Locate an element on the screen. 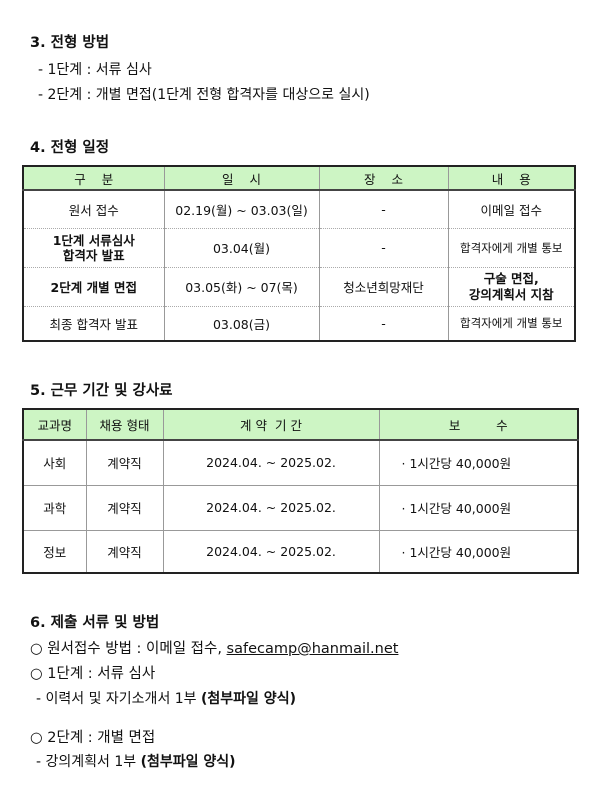  step2-detail: - 강의계획서 1부 (첨부파일 양식) is located at coordinates (136, 761).